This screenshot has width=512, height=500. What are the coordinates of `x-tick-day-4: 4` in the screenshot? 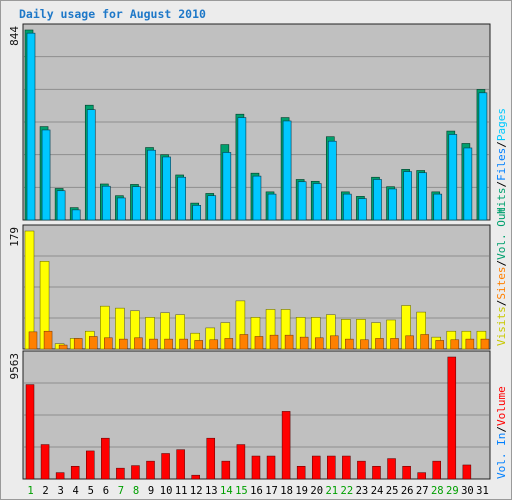 It's located at (76, 491).